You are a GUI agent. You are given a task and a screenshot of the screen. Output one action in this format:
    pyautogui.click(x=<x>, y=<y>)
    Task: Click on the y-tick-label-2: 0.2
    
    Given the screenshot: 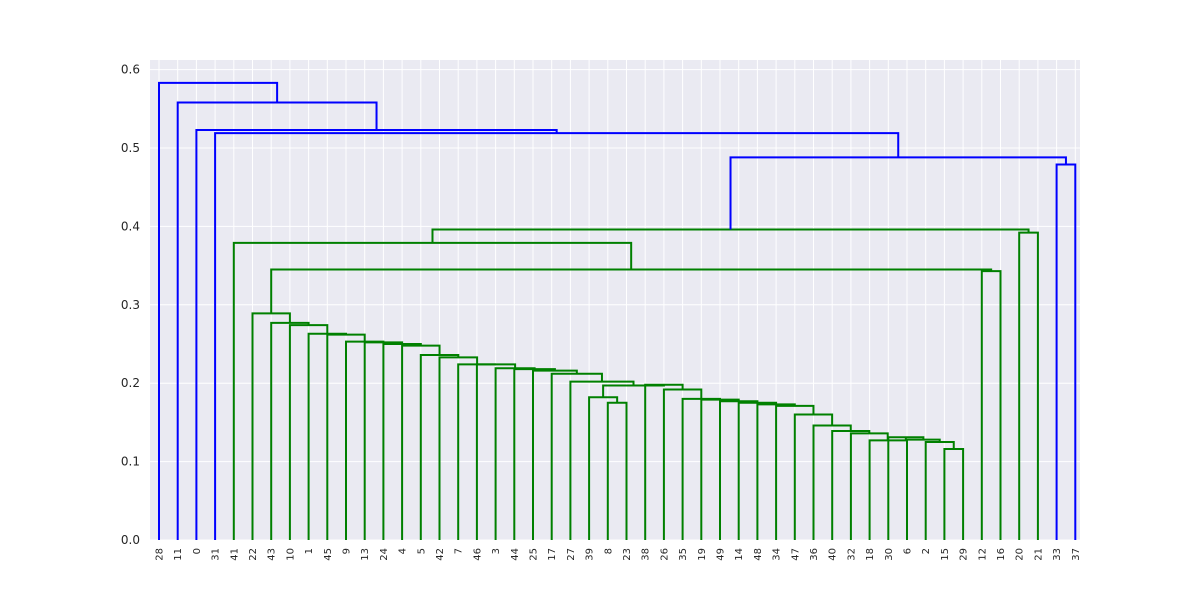 What is the action you would take?
    pyautogui.click(x=130, y=383)
    